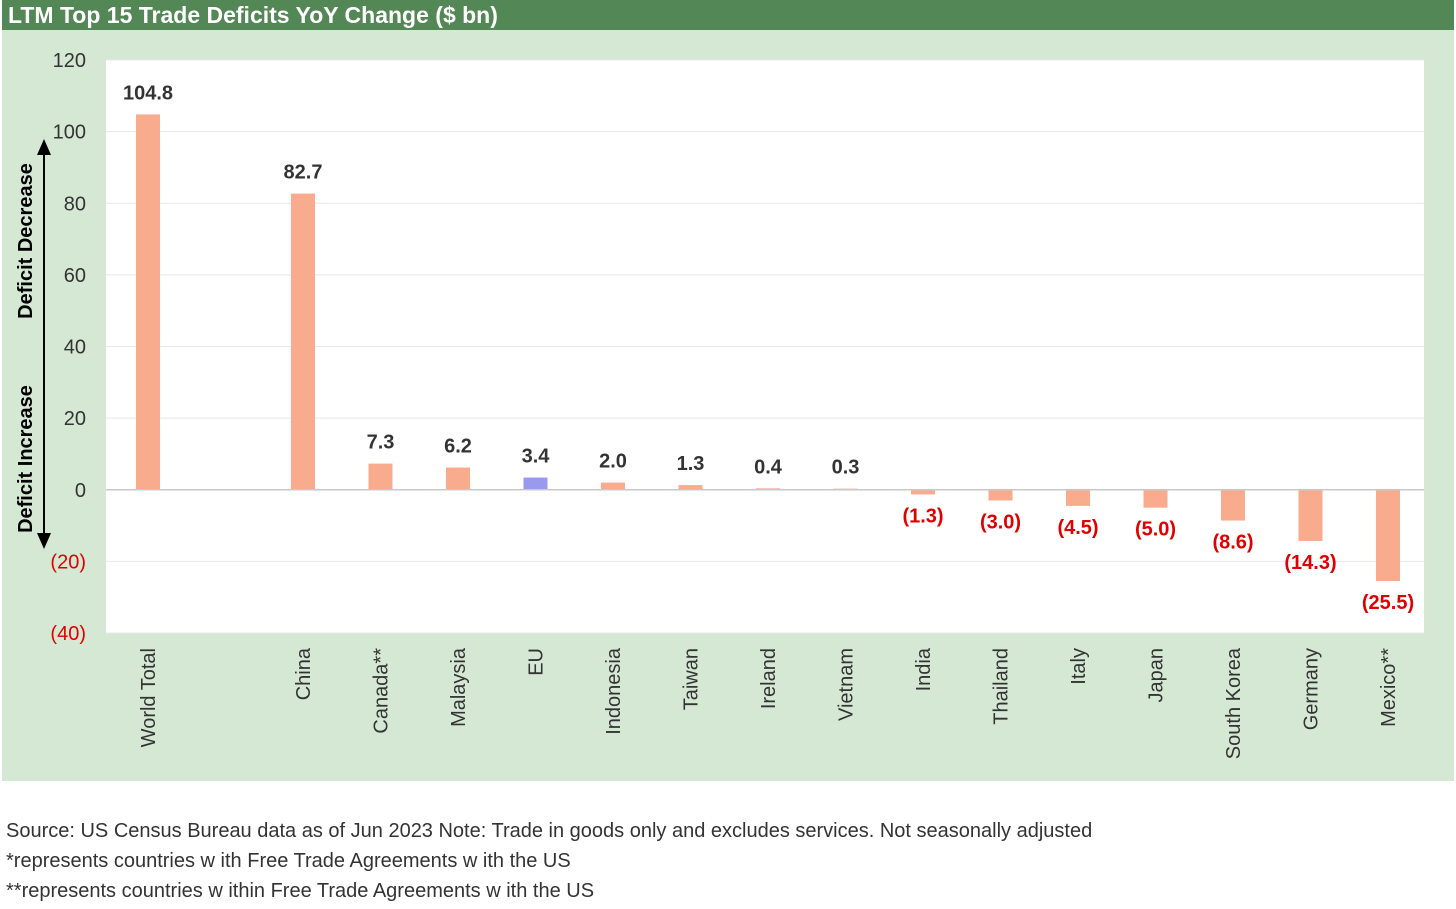 Image resolution: width=1456 pixels, height=909 pixels. Describe the element at coordinates (613, 462) in the screenshot. I see `data-label: 2.0` at that location.